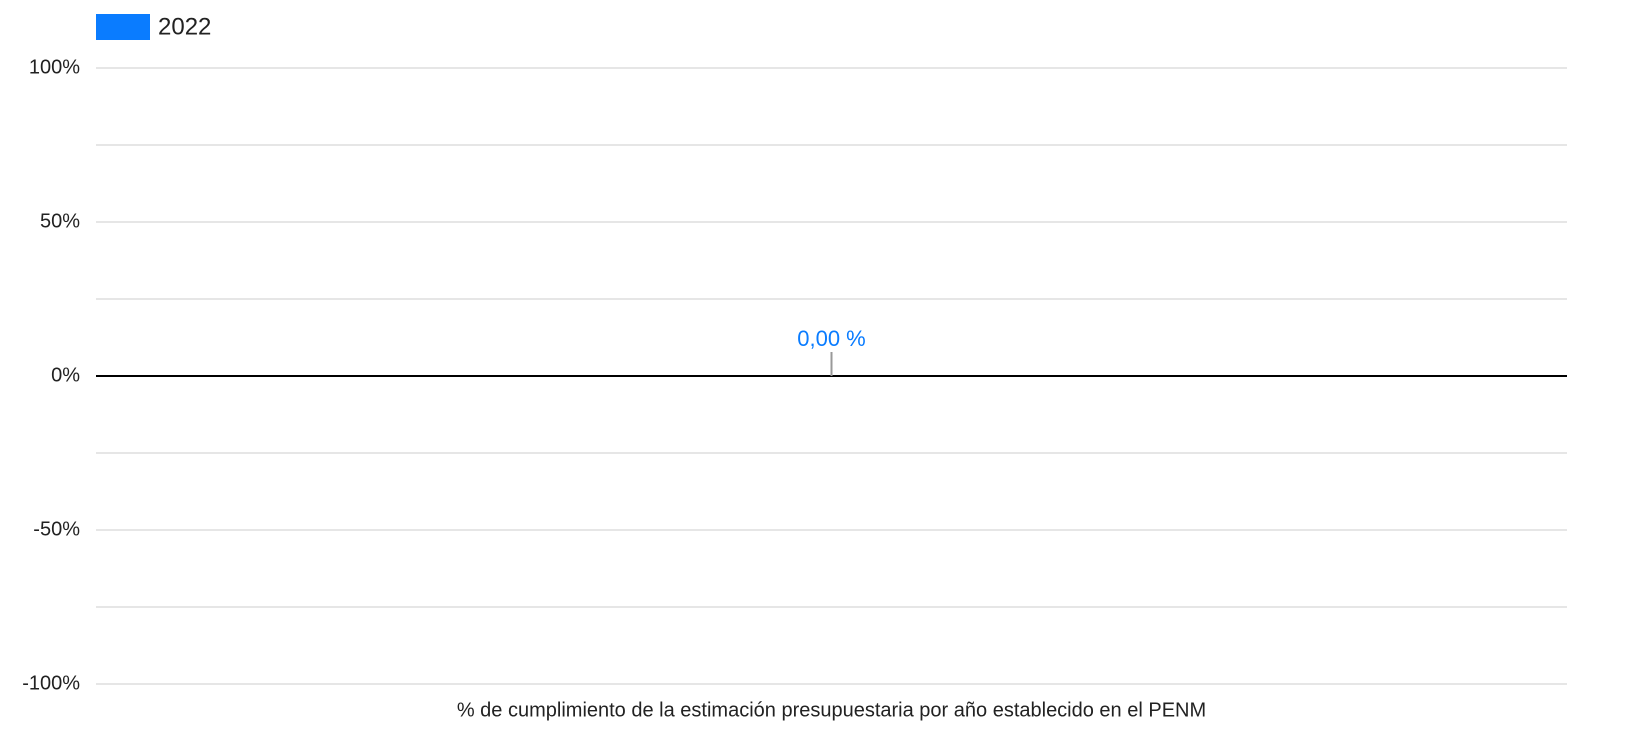  What do you see at coordinates (184, 26) in the screenshot?
I see `legend-label: 2022` at bounding box center [184, 26].